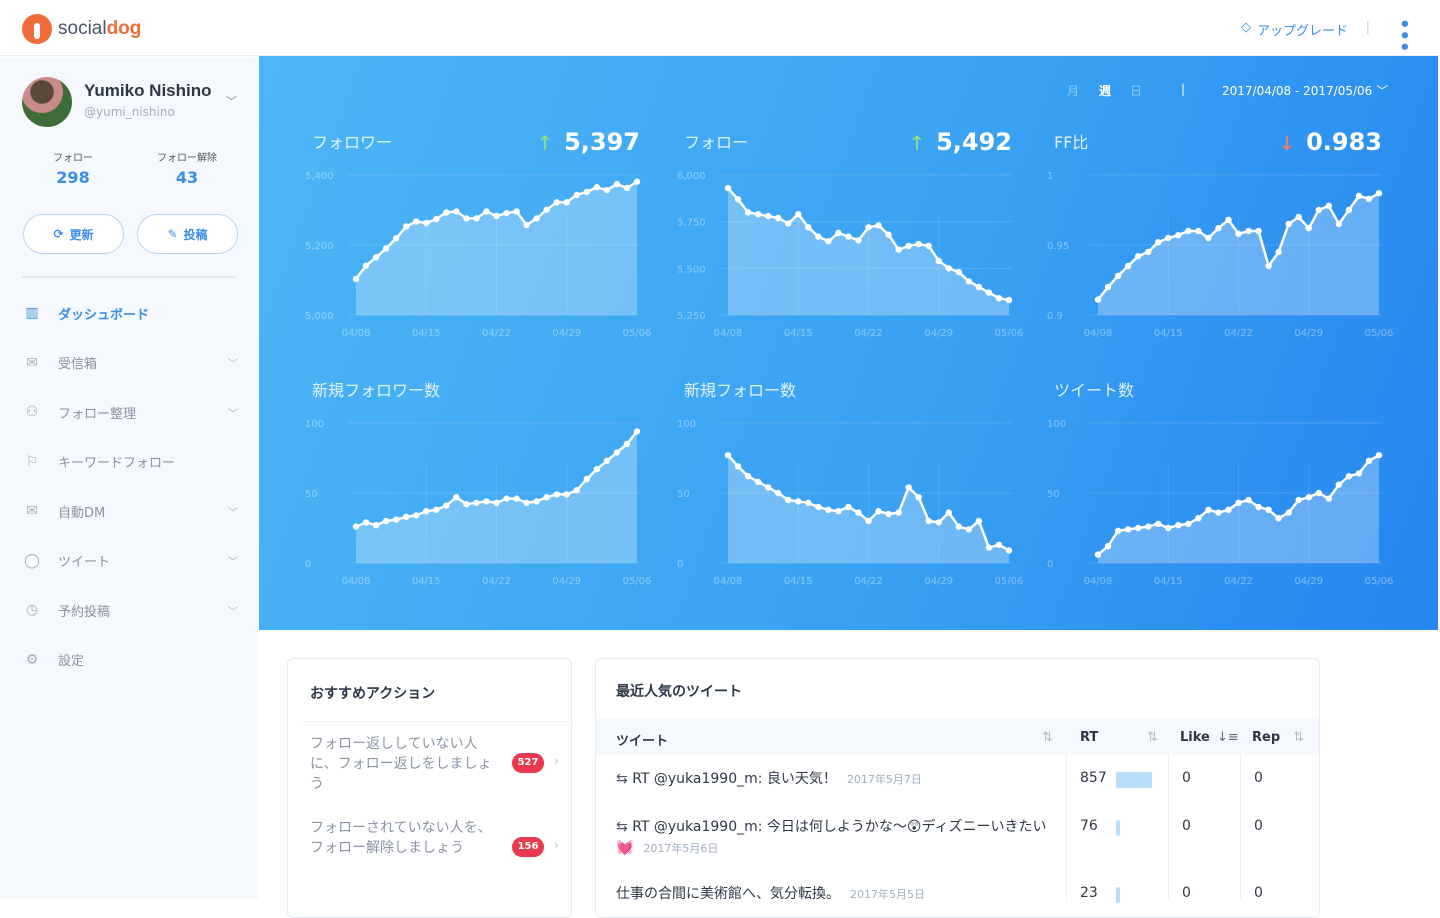  What do you see at coordinates (129, 561) in the screenshot?
I see `sidebar-item: ◯ ツイート ﹀` at bounding box center [129, 561].